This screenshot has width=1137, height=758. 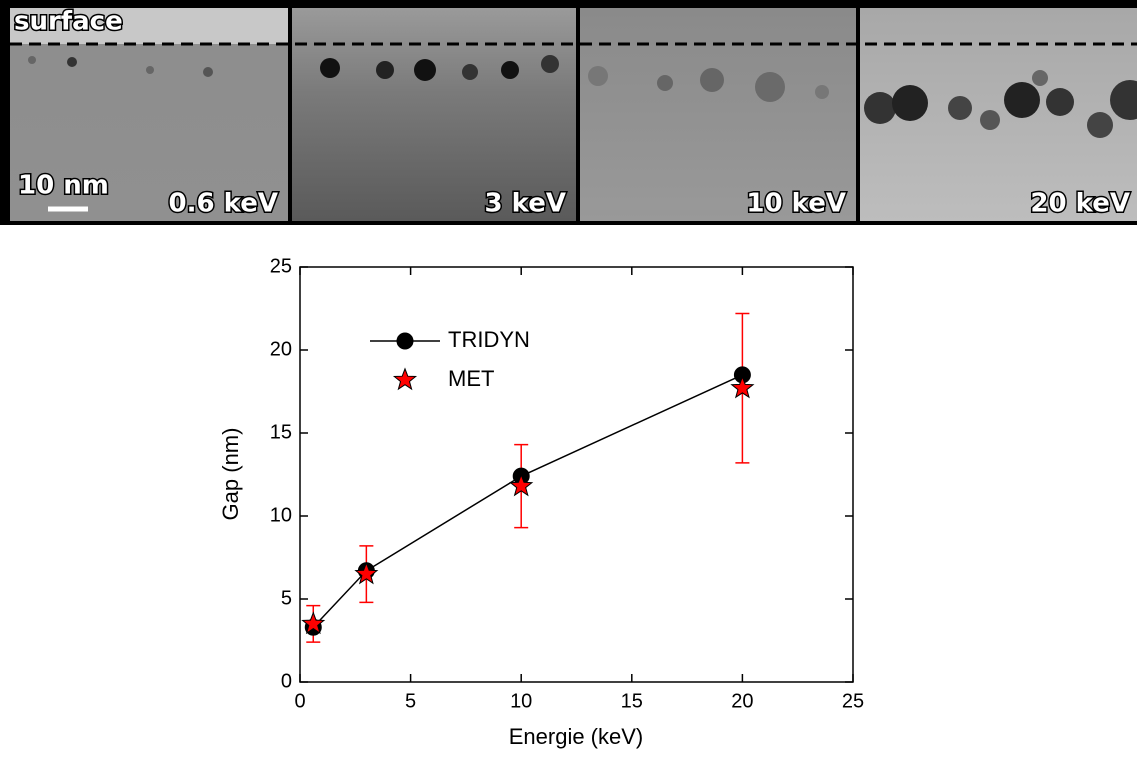 I want to click on panel-label: 3 keV, so click(x=526, y=204).